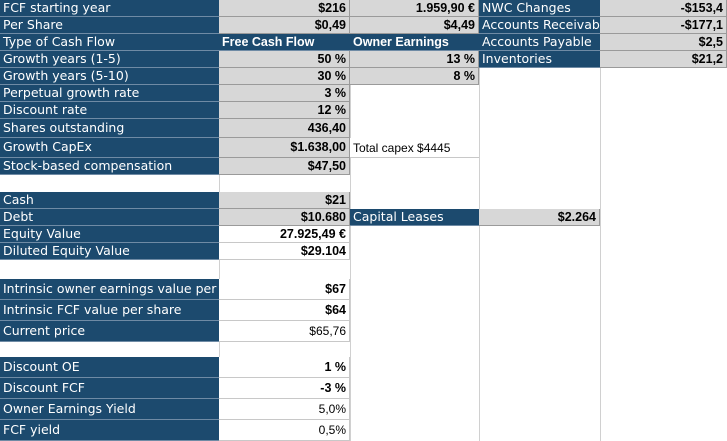 Image resolution: width=727 pixels, height=441 pixels. I want to click on value-discount-oe: 1 %, so click(284, 367).